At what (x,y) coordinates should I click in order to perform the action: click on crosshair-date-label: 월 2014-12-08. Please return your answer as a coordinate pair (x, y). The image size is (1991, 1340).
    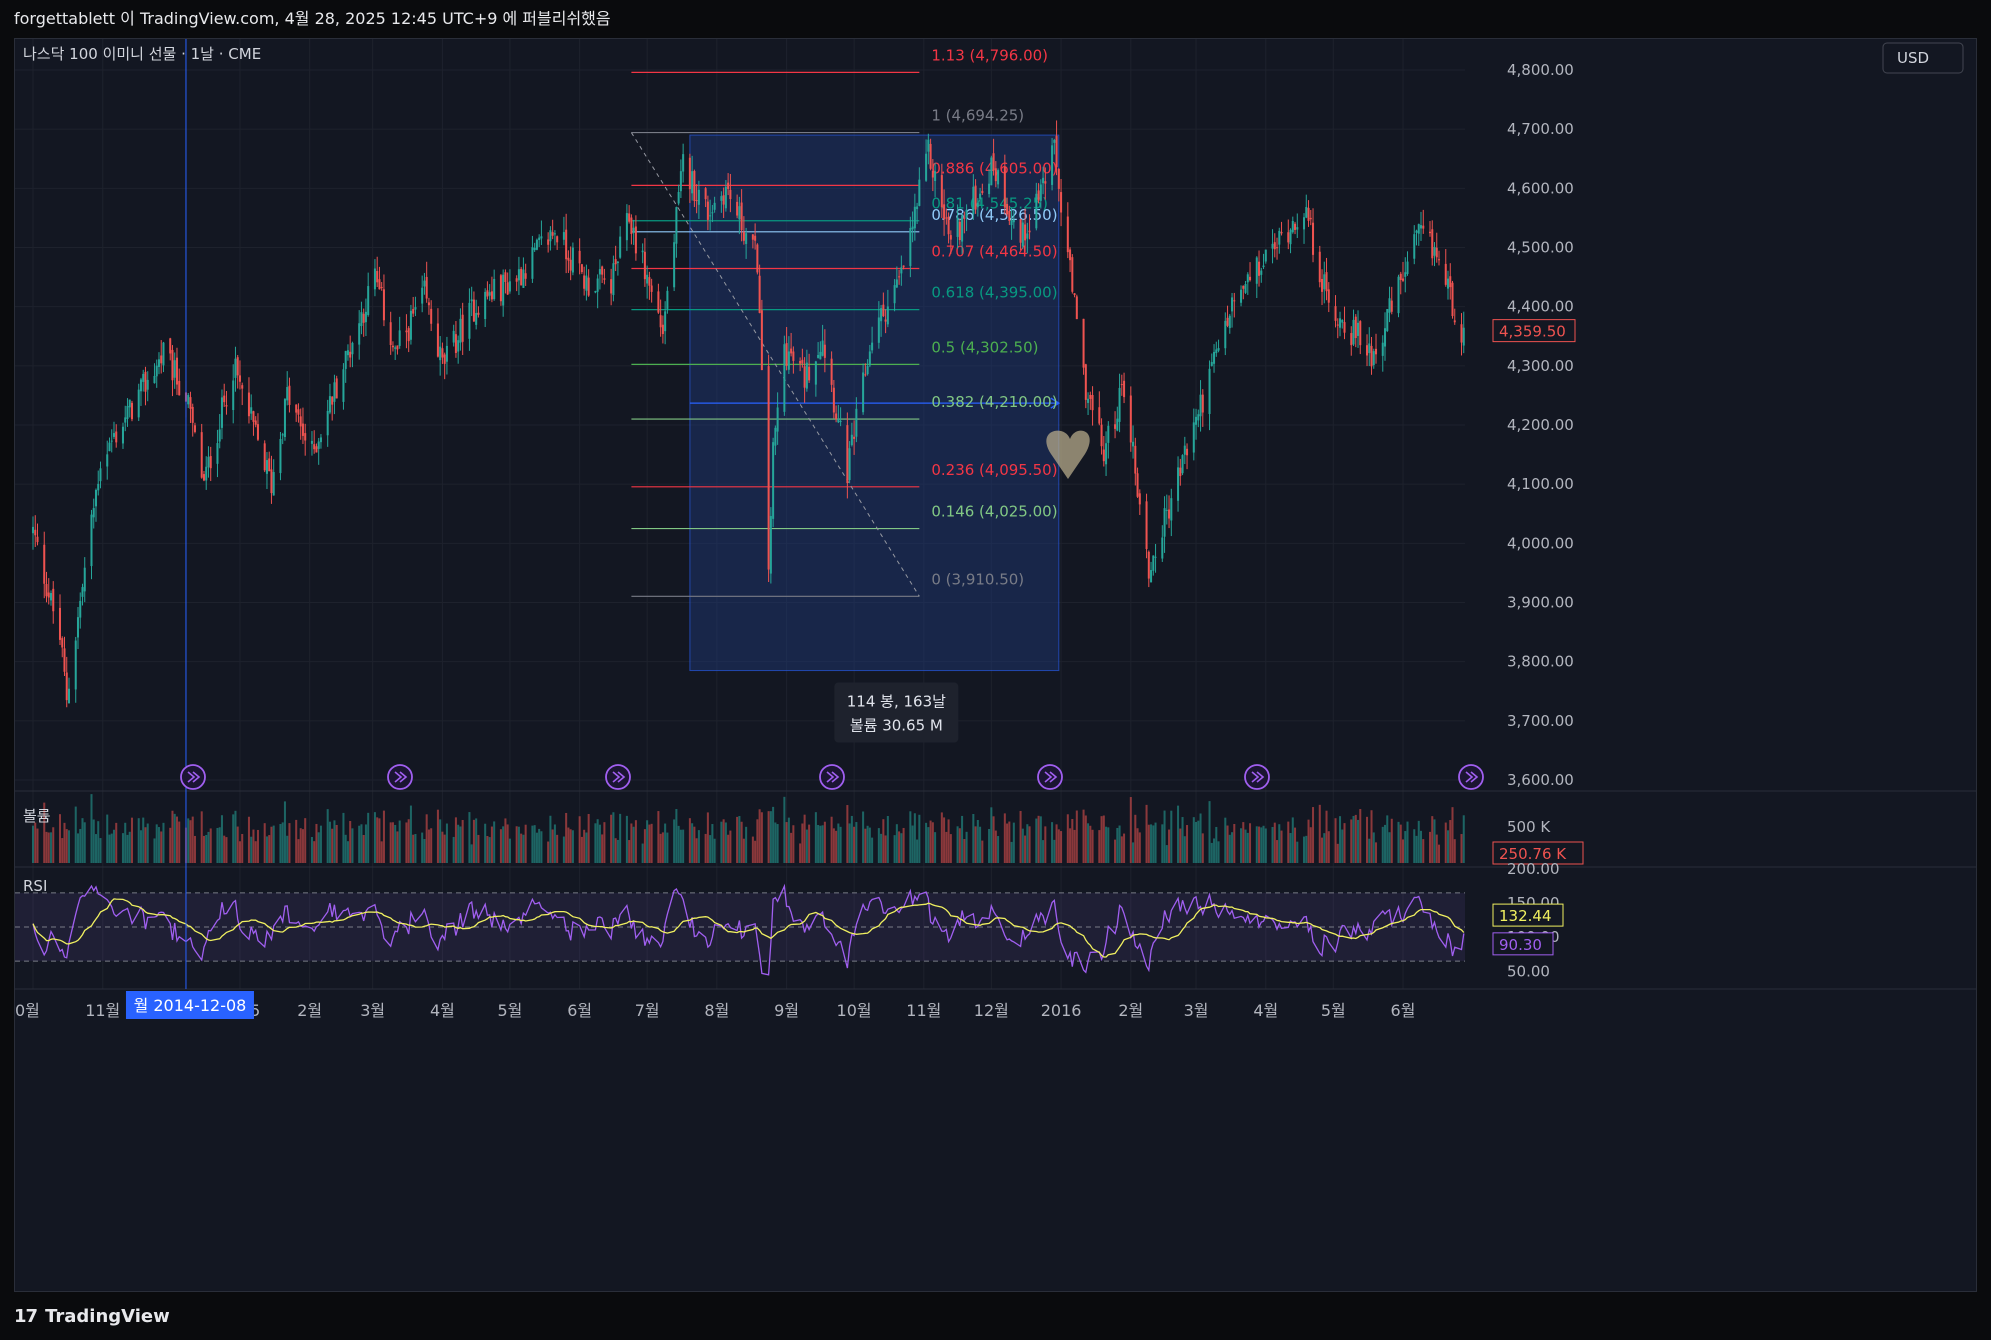
    Looking at the image, I should click on (190, 1005).